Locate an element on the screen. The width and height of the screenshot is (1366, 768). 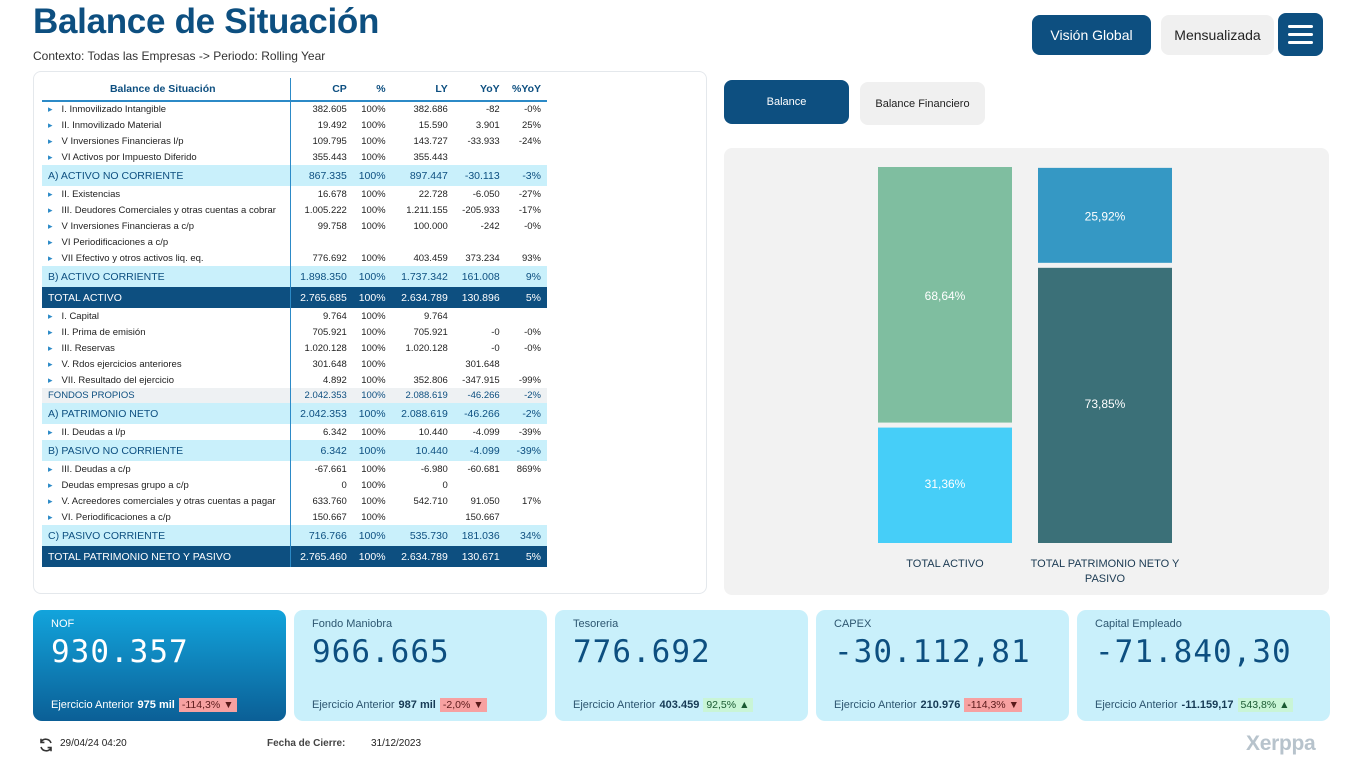
page-title: Balance de Situación is located at coordinates (206, 21).